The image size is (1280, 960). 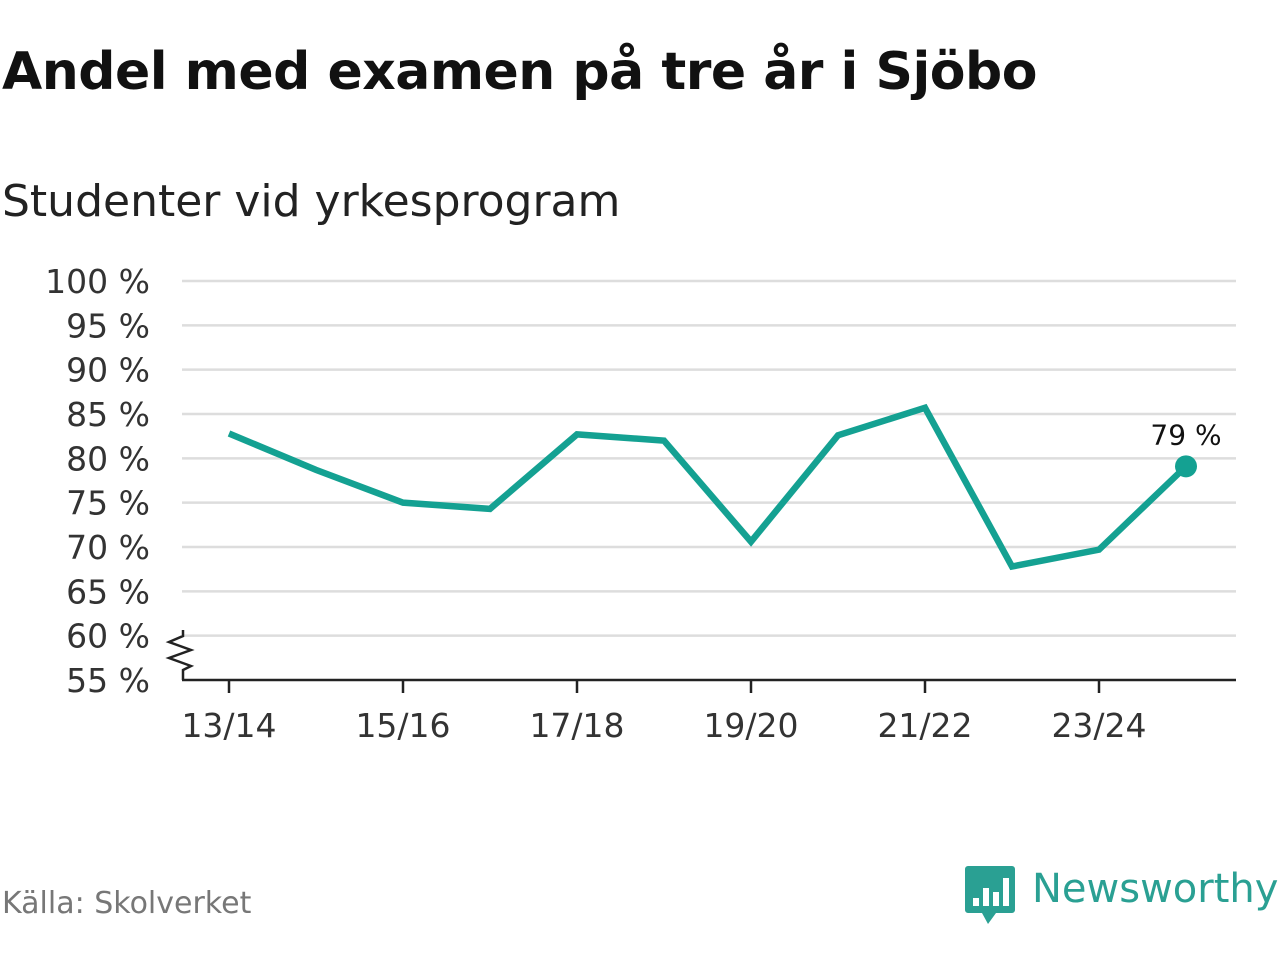 I want to click on x-tick-label: 21/22, so click(x=924, y=725).